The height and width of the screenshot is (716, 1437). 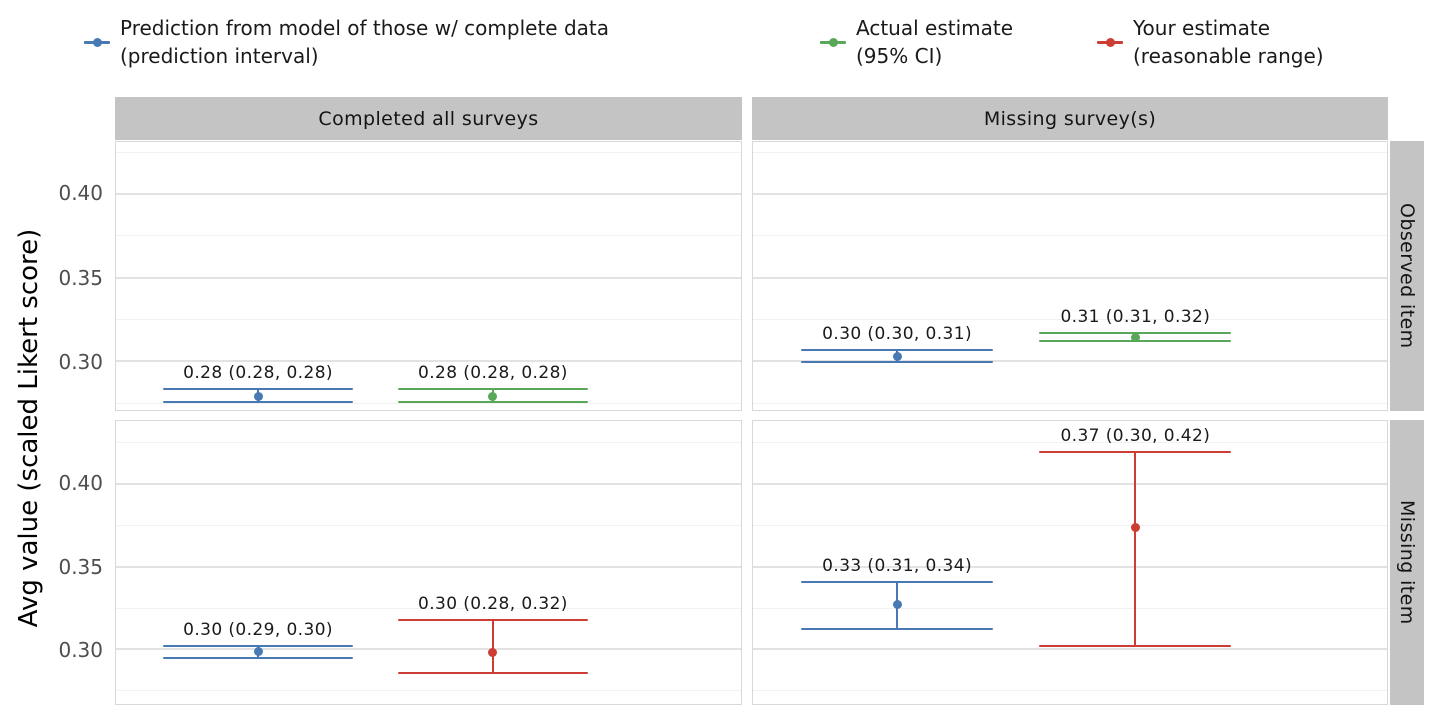 I want to click on pointrange-glyph-red-icon, so click(x=1110, y=42).